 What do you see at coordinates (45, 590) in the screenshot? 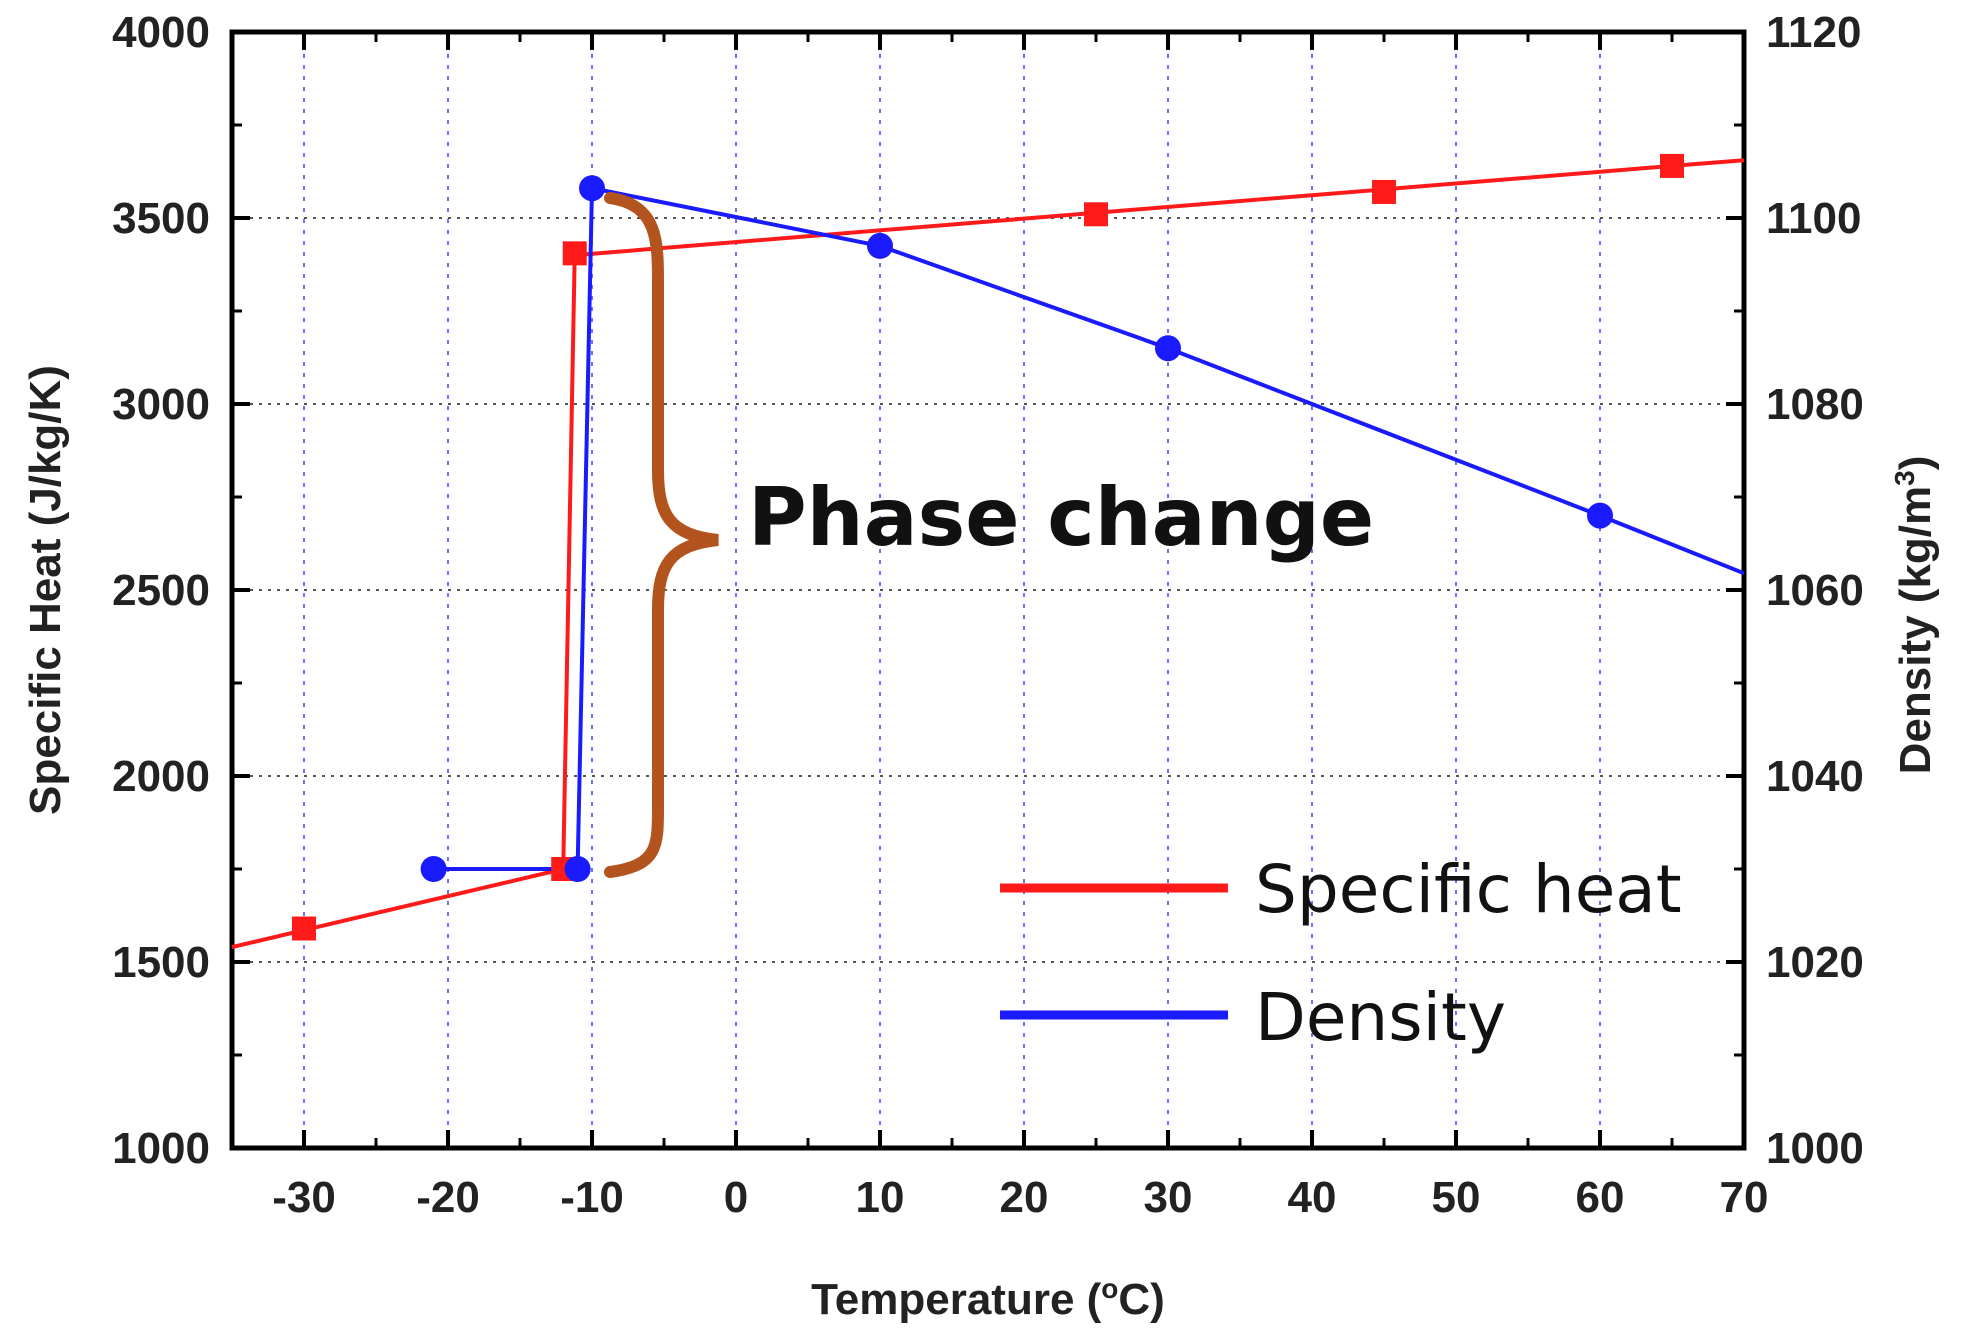
I see `y-axis-left-title: Specific Heat (J/kg/K)` at bounding box center [45, 590].